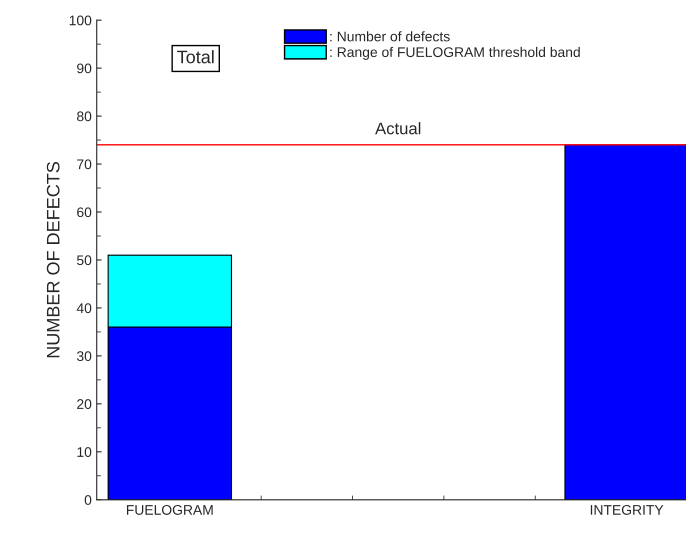  I want to click on y-tick-label: 90, so click(84, 68).